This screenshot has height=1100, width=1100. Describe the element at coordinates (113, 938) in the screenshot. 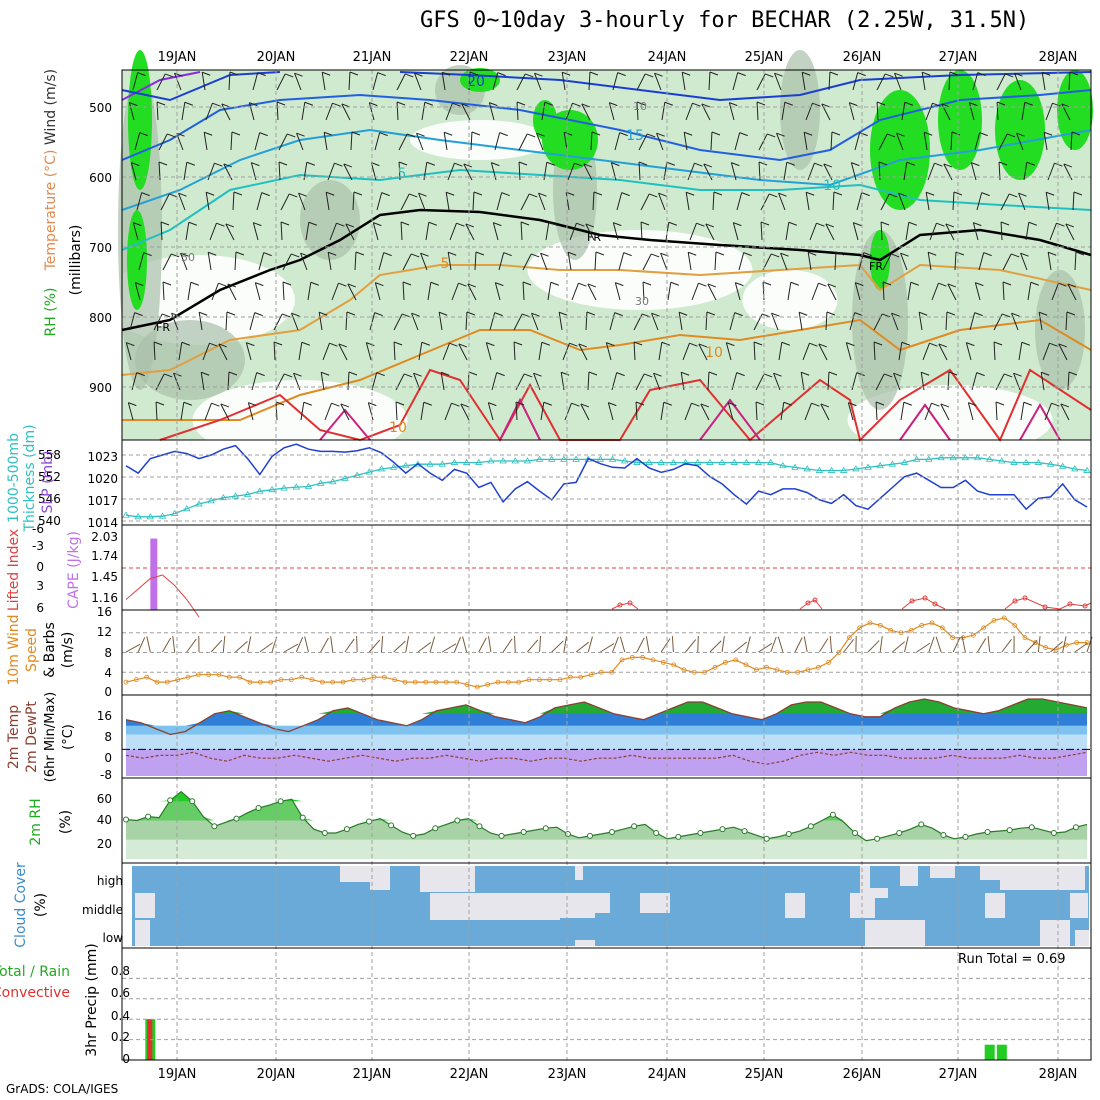

I see `cloud-level-label: low` at that location.